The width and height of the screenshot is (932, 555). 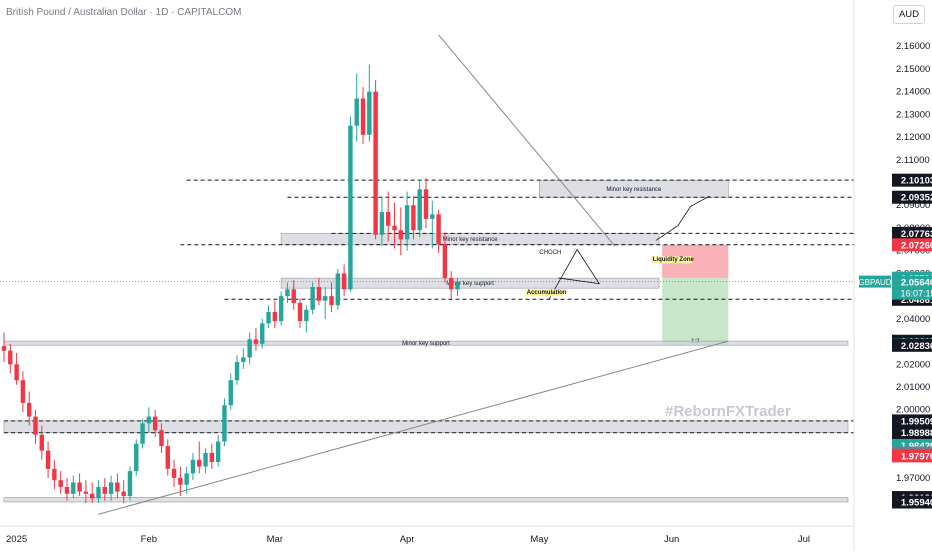 What do you see at coordinates (634, 190) in the screenshot?
I see `zone-label-0: Minor key resistance` at bounding box center [634, 190].